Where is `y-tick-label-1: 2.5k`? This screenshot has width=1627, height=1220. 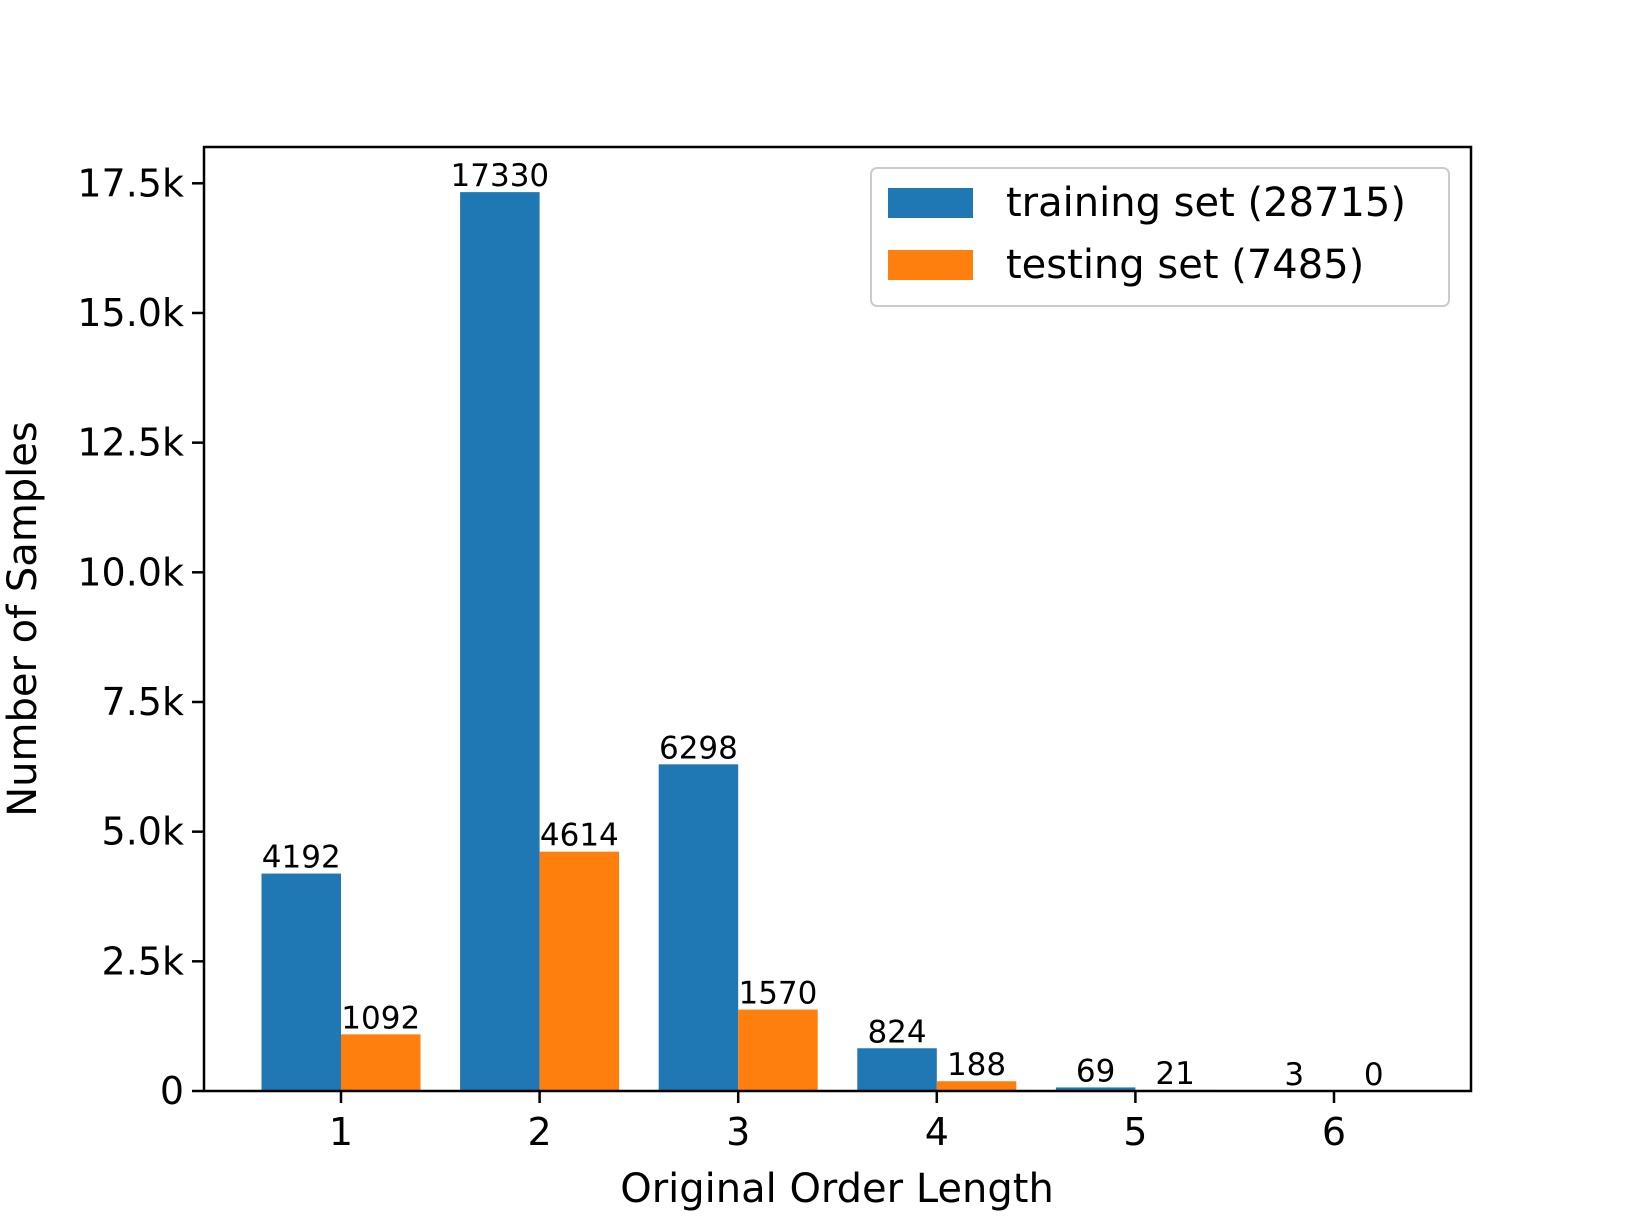 y-tick-label-1: 2.5k is located at coordinates (143, 961).